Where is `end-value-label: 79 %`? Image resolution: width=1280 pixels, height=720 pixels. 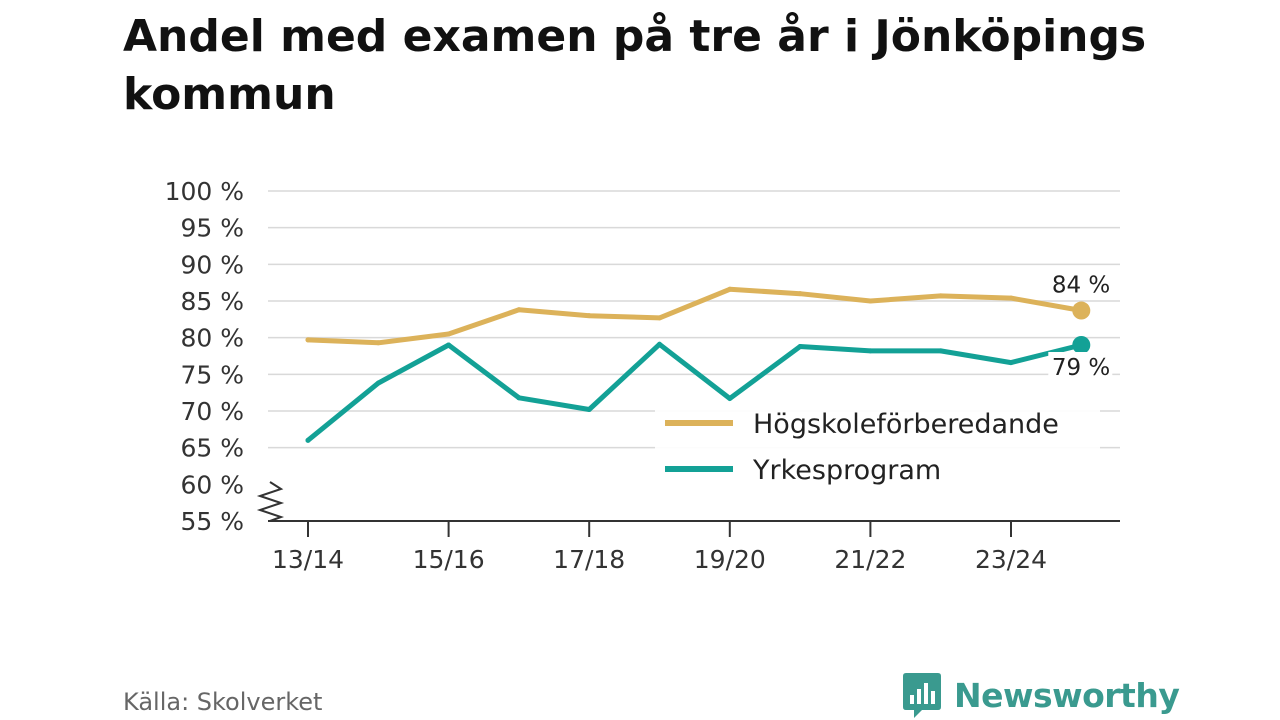
end-value-label: 79 % is located at coordinates (1081, 368).